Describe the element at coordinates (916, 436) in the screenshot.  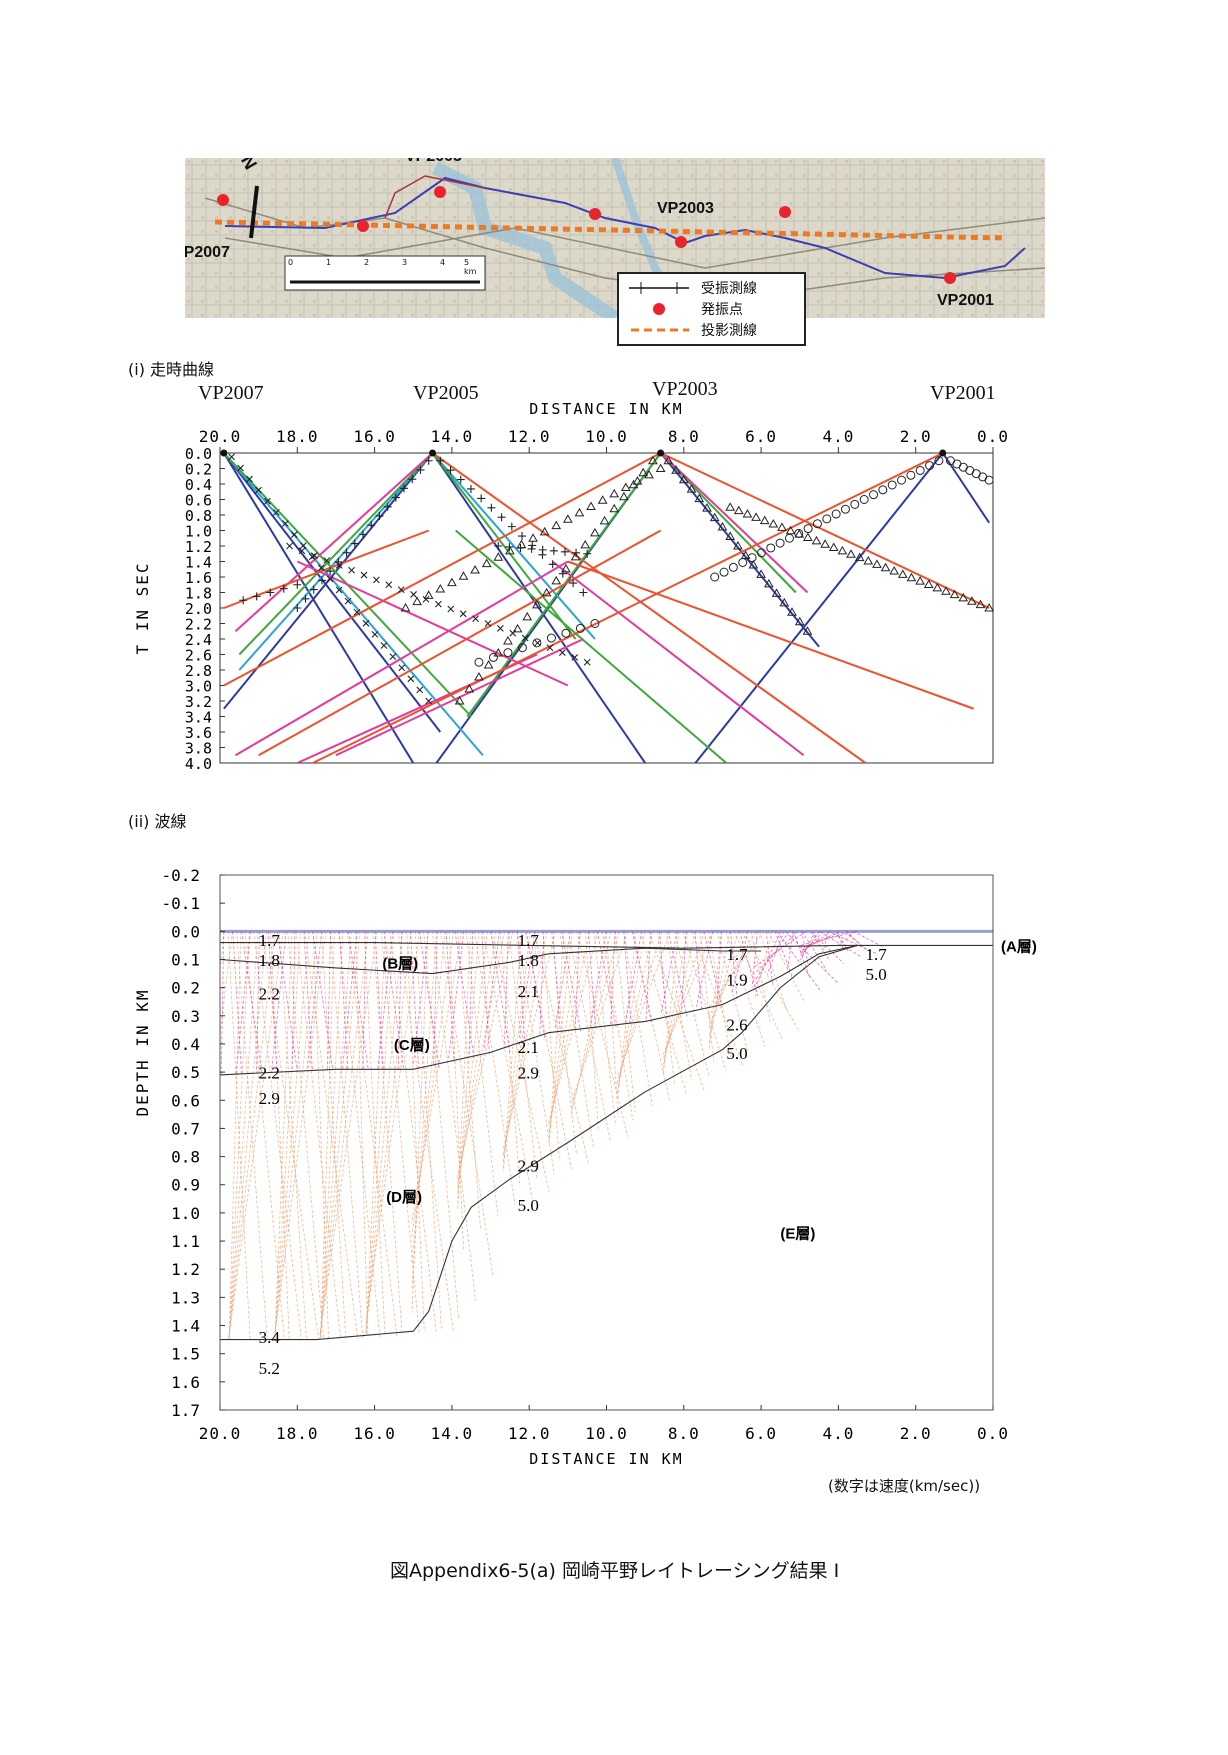
I see `x-tick-label: 2.0` at that location.